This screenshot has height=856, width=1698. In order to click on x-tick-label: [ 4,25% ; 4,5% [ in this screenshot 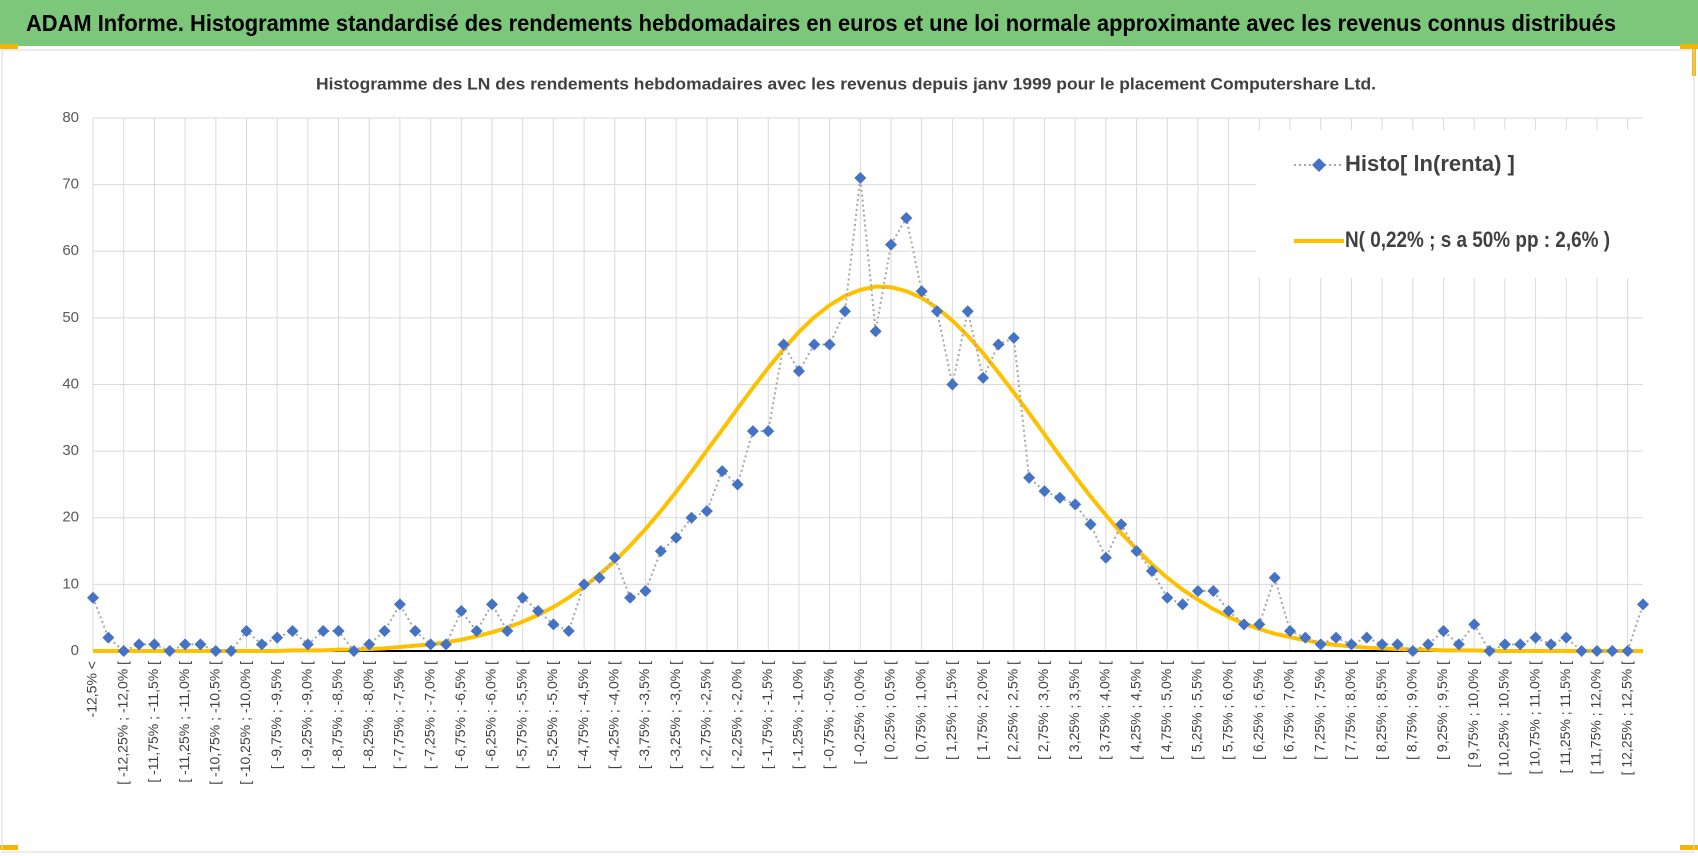, I will do `click(1135, 710)`.